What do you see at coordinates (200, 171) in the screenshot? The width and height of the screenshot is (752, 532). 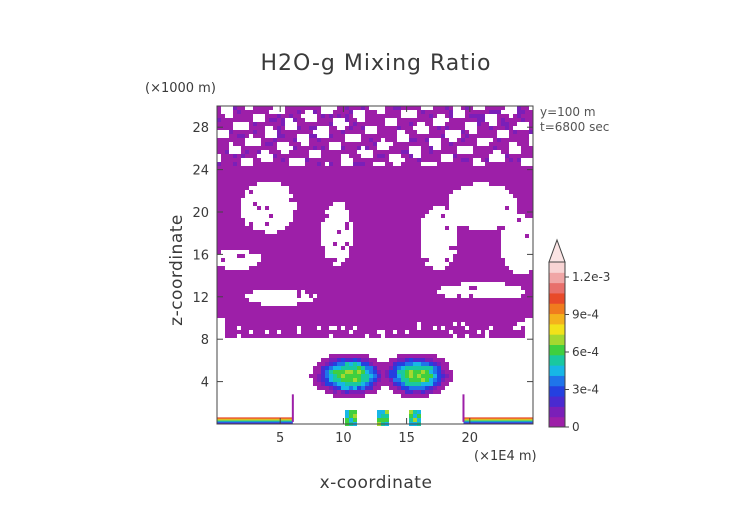 I see `y-tick-label: 24` at bounding box center [200, 171].